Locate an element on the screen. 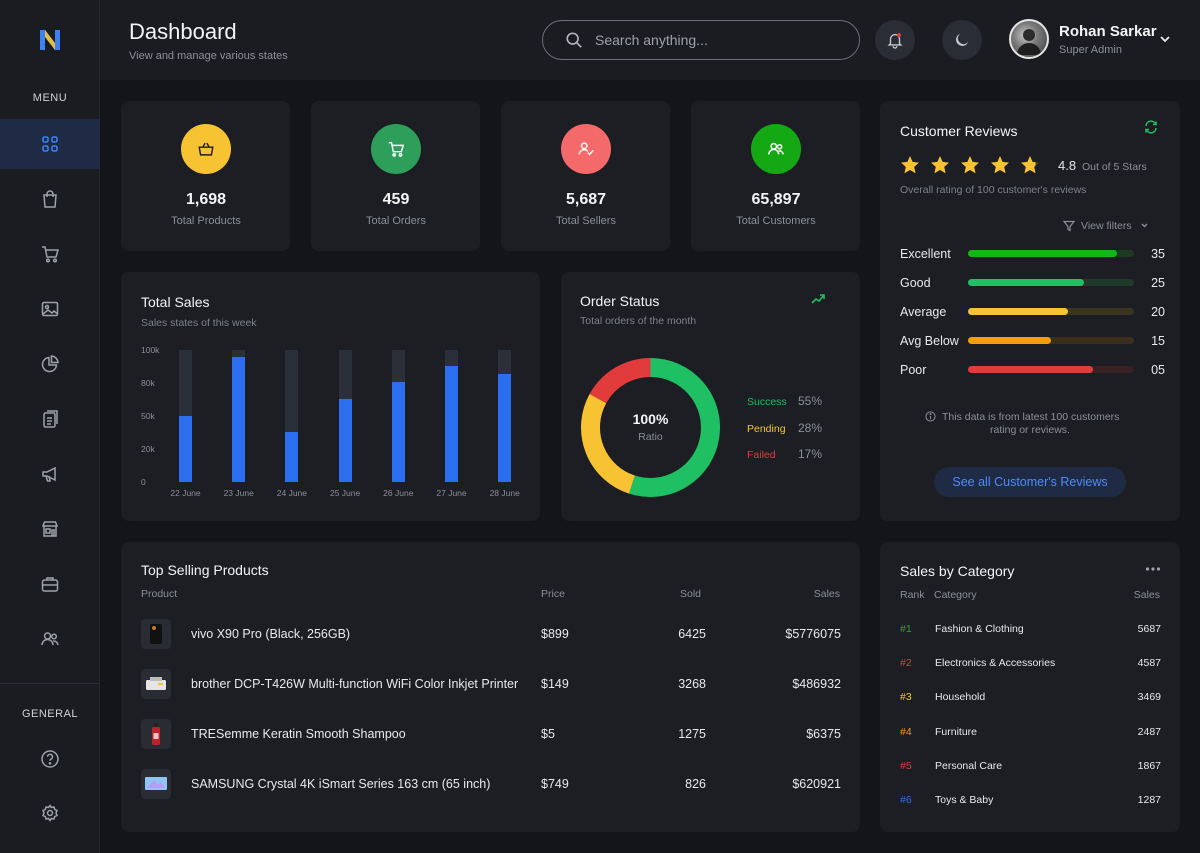 Image resolution: width=1200 pixels, height=853 pixels. bell-icon is located at coordinates (895, 40).